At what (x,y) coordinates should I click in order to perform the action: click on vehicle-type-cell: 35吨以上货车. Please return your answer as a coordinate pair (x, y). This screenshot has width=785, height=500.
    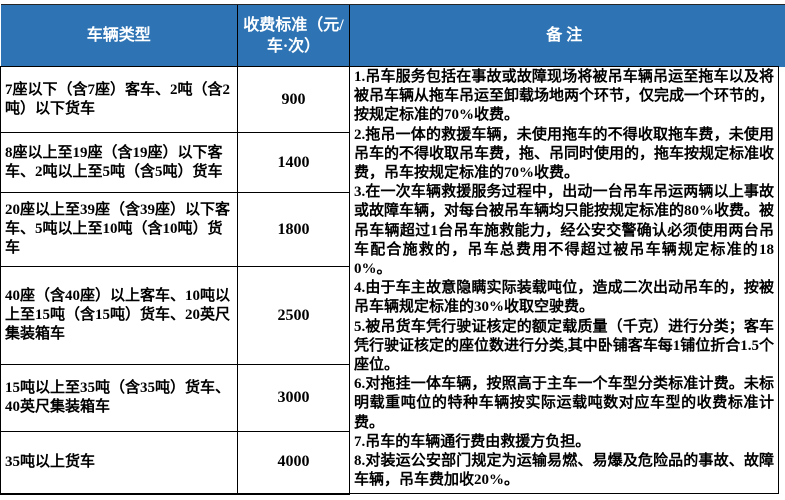
    Looking at the image, I should click on (119, 463).